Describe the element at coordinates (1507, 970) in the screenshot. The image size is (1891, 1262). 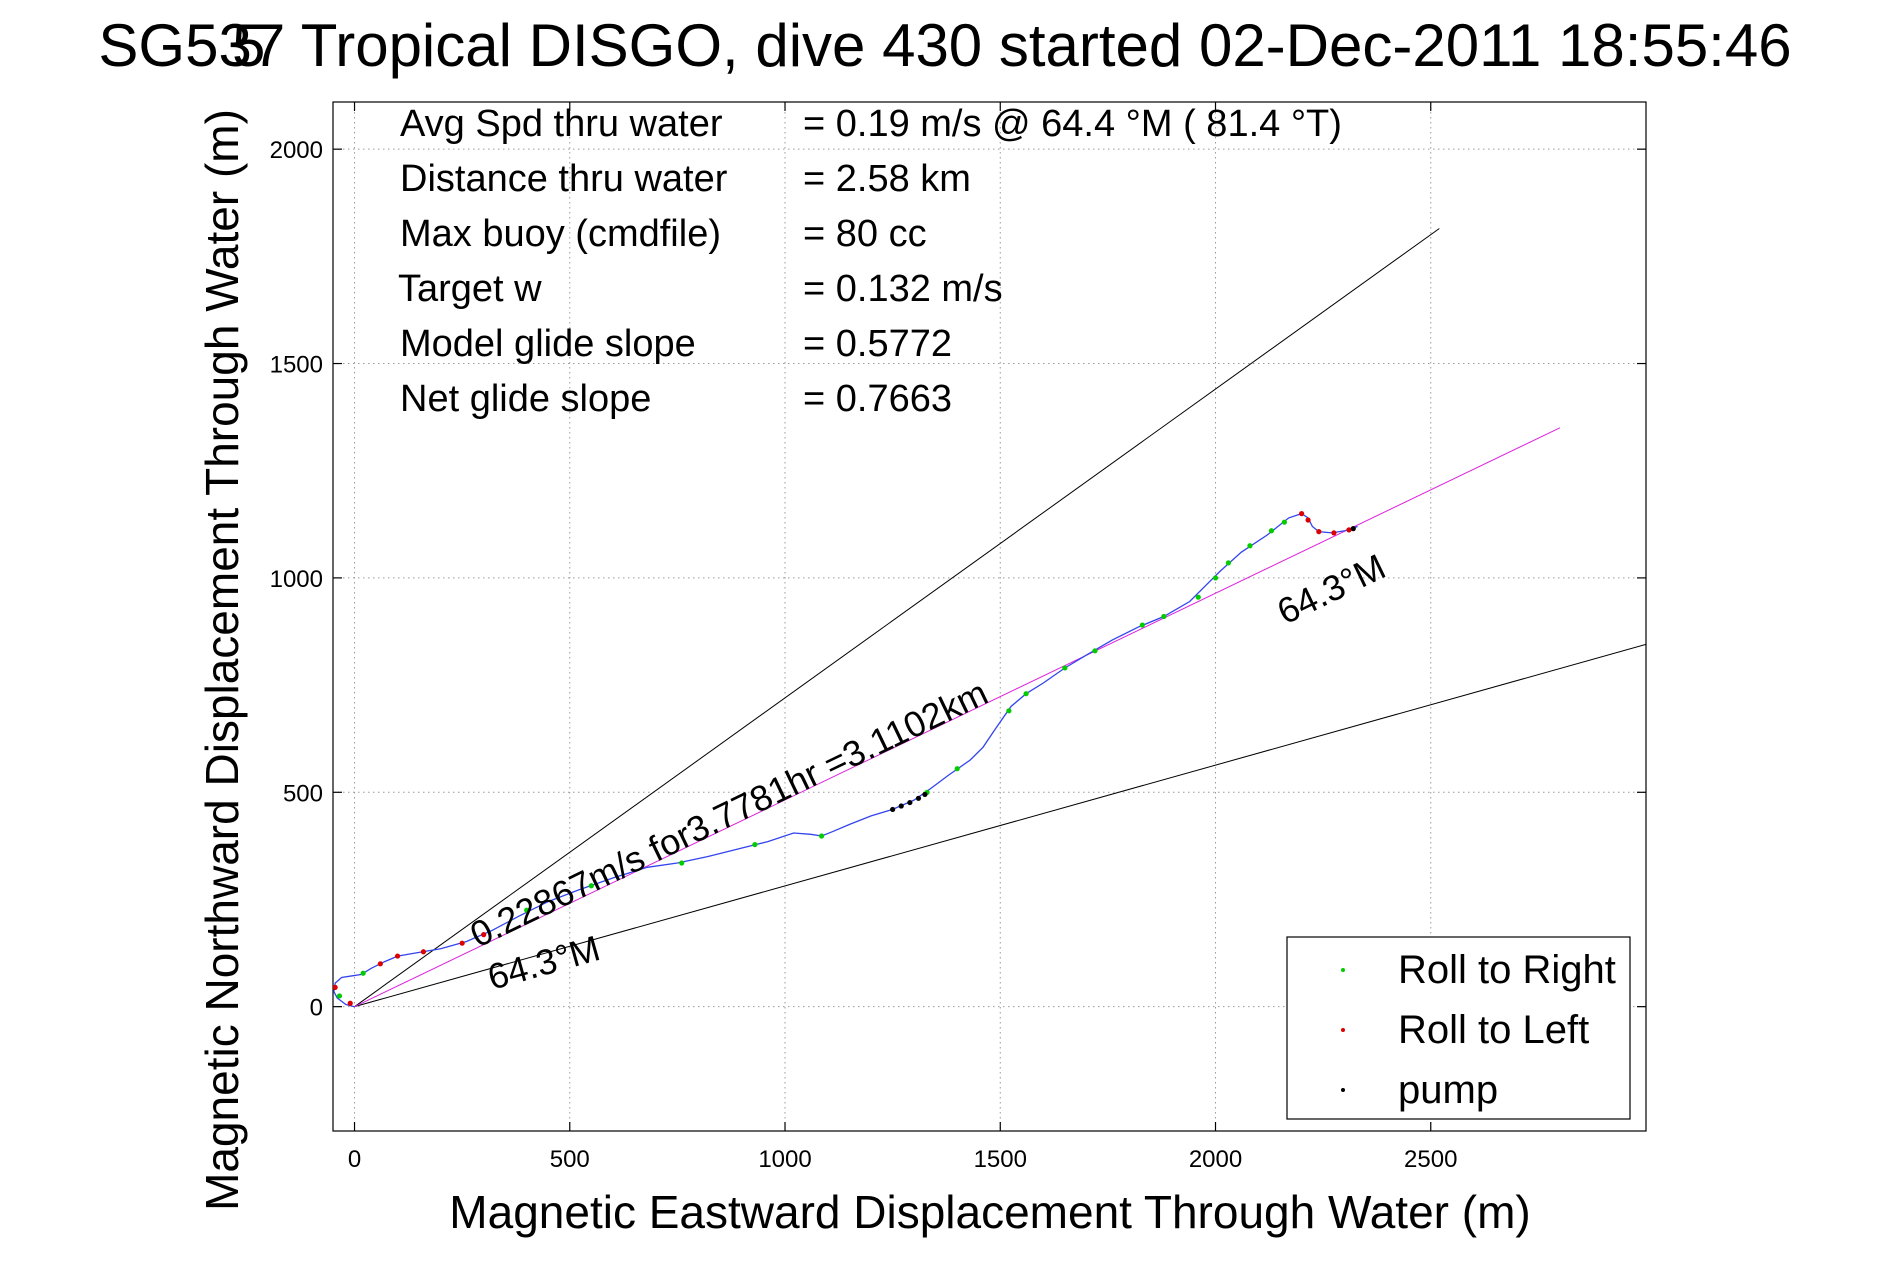
I see `legend-label: Roll to Right` at that location.